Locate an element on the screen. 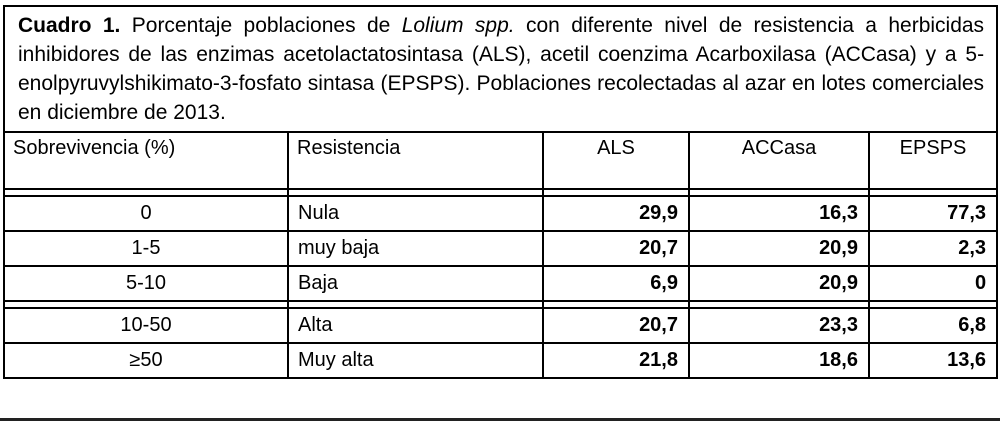 This screenshot has width=1000, height=426. cell-resistance: Muy alta is located at coordinates (415, 360).